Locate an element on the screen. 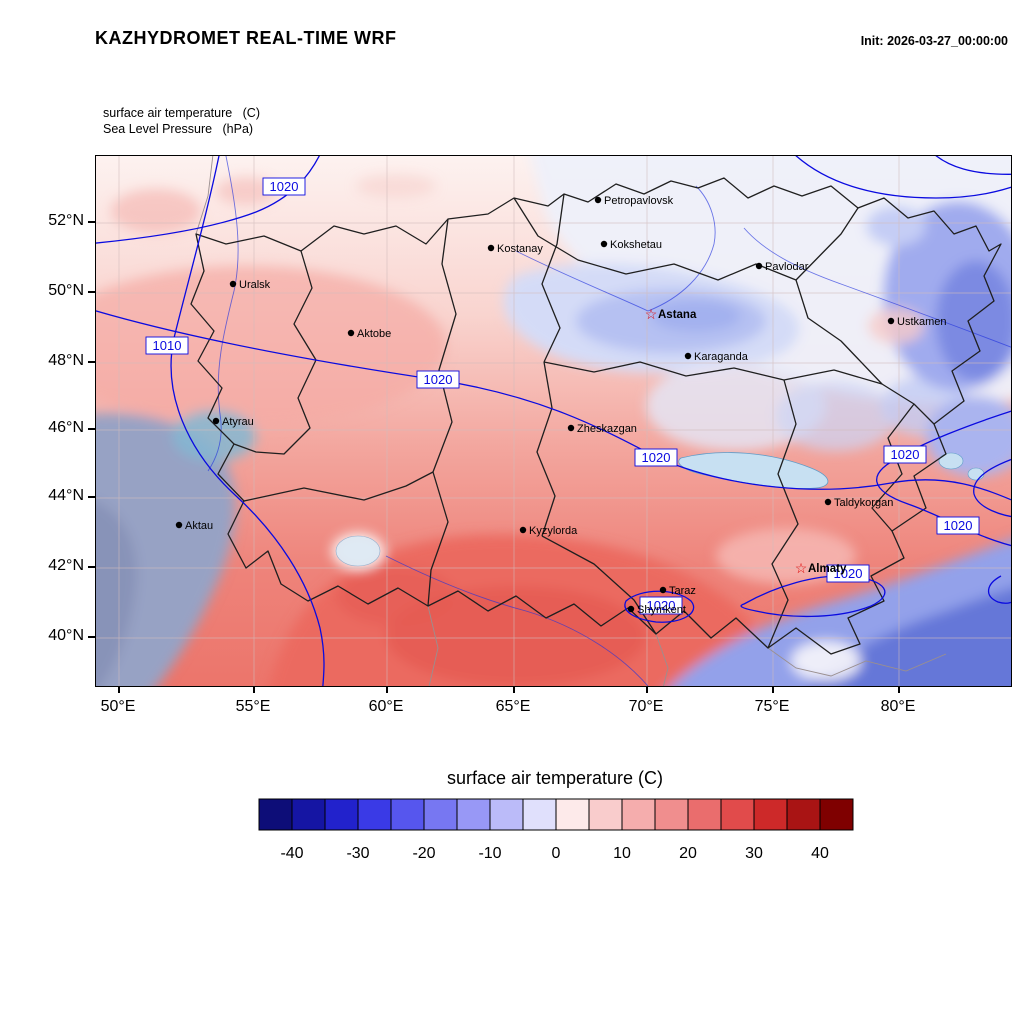  city-marker: Kostanay is located at coordinates (515, 249).